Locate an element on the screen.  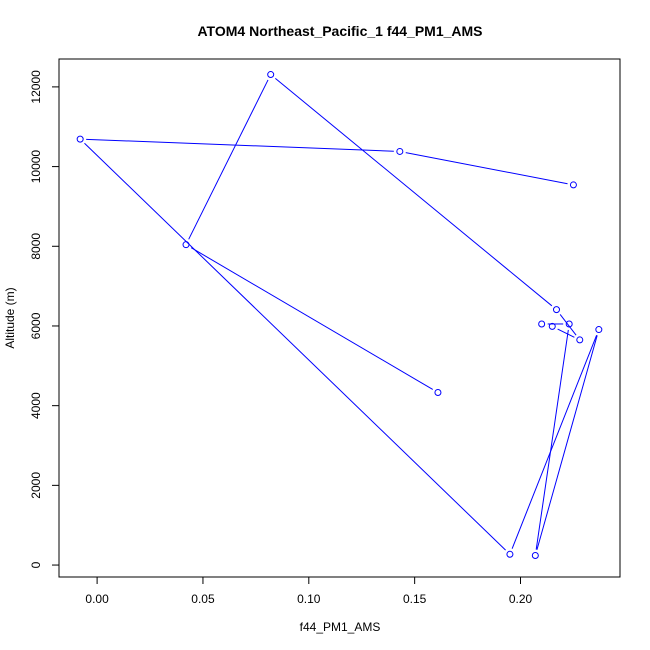
x-tick-label: 0.10 is located at coordinates (309, 599).